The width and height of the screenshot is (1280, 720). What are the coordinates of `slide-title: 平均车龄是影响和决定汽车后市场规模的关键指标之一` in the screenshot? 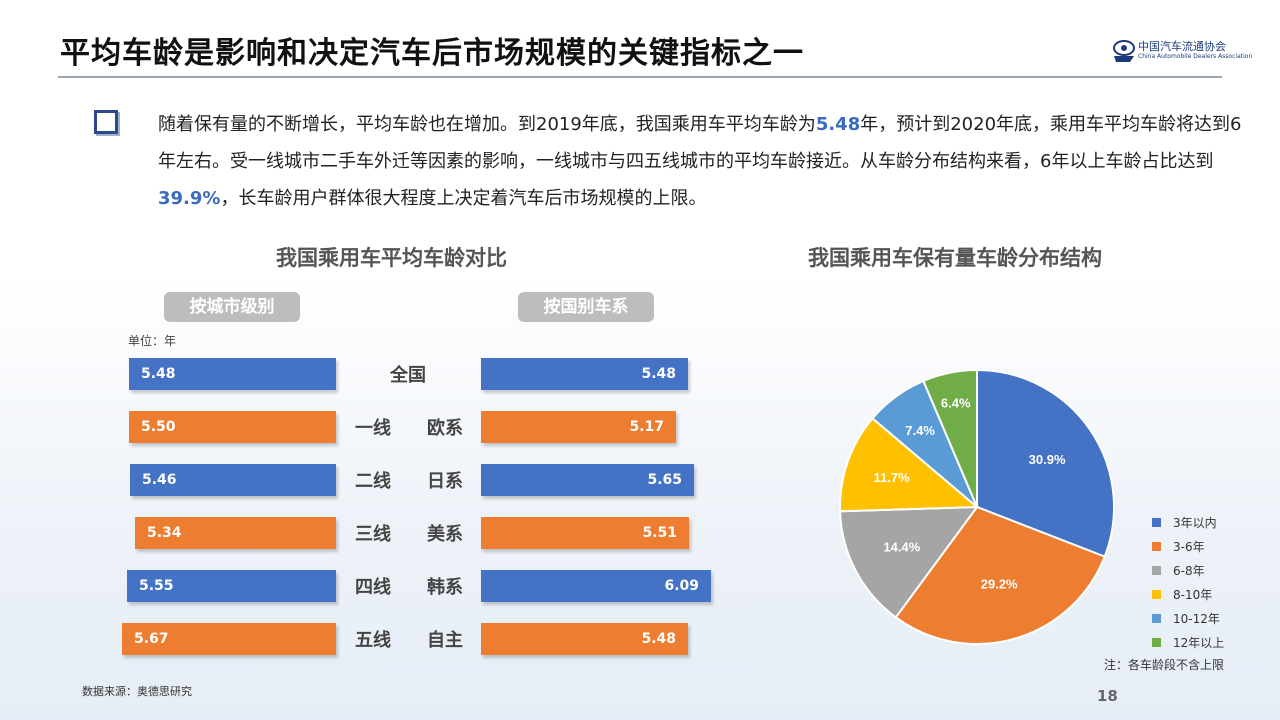 It's located at (432, 53).